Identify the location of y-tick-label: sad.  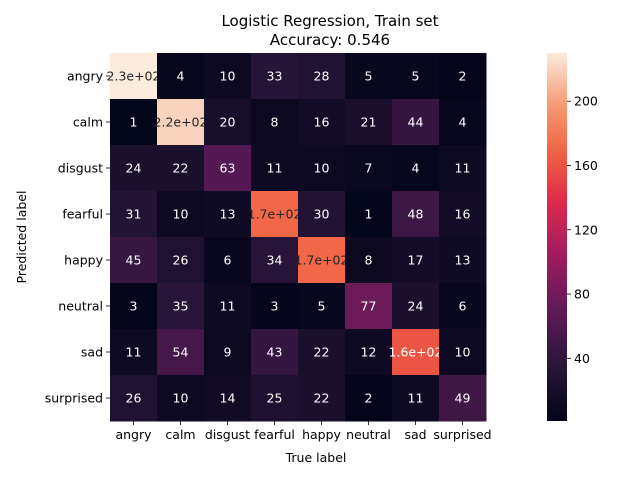
(92, 352).